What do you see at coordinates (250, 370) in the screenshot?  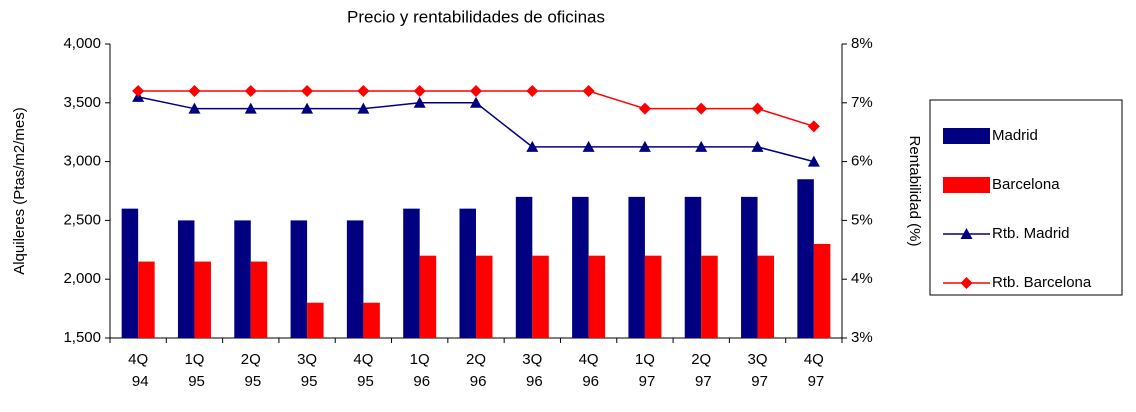 I see `x-tick-label: 2Q 95` at bounding box center [250, 370].